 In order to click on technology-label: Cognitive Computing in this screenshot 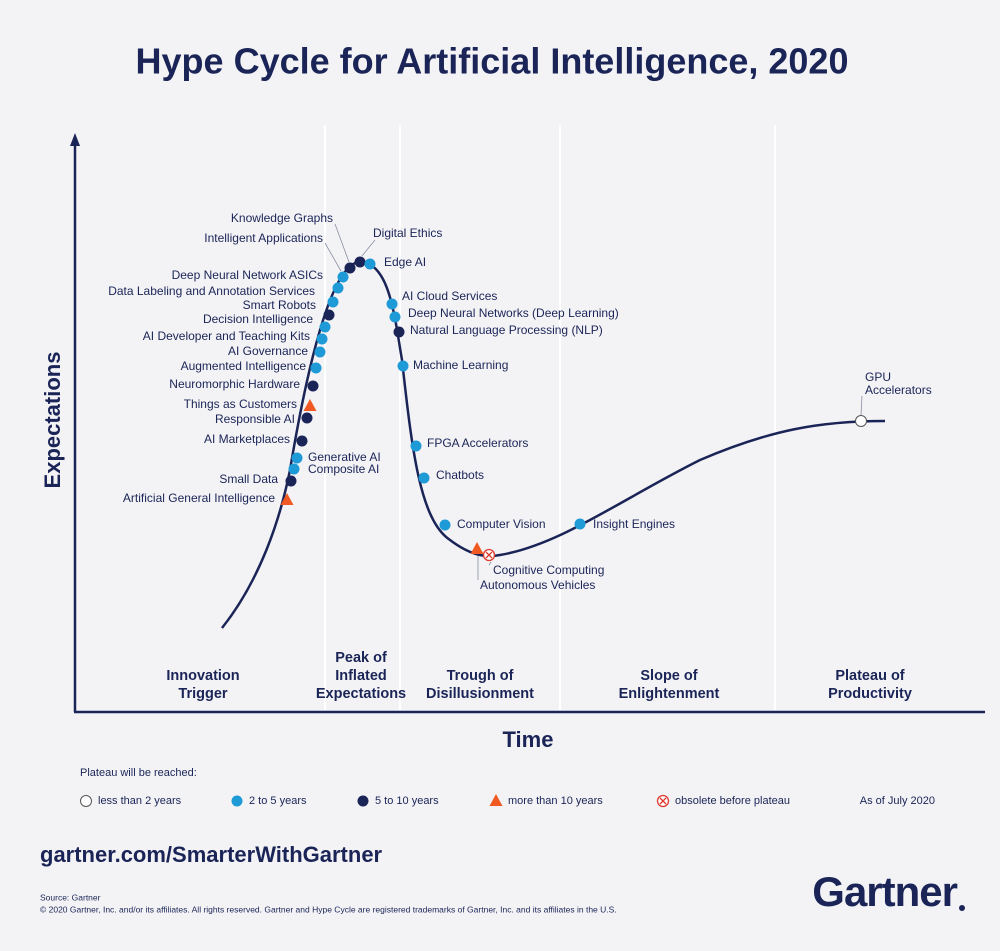, I will do `click(548, 570)`.